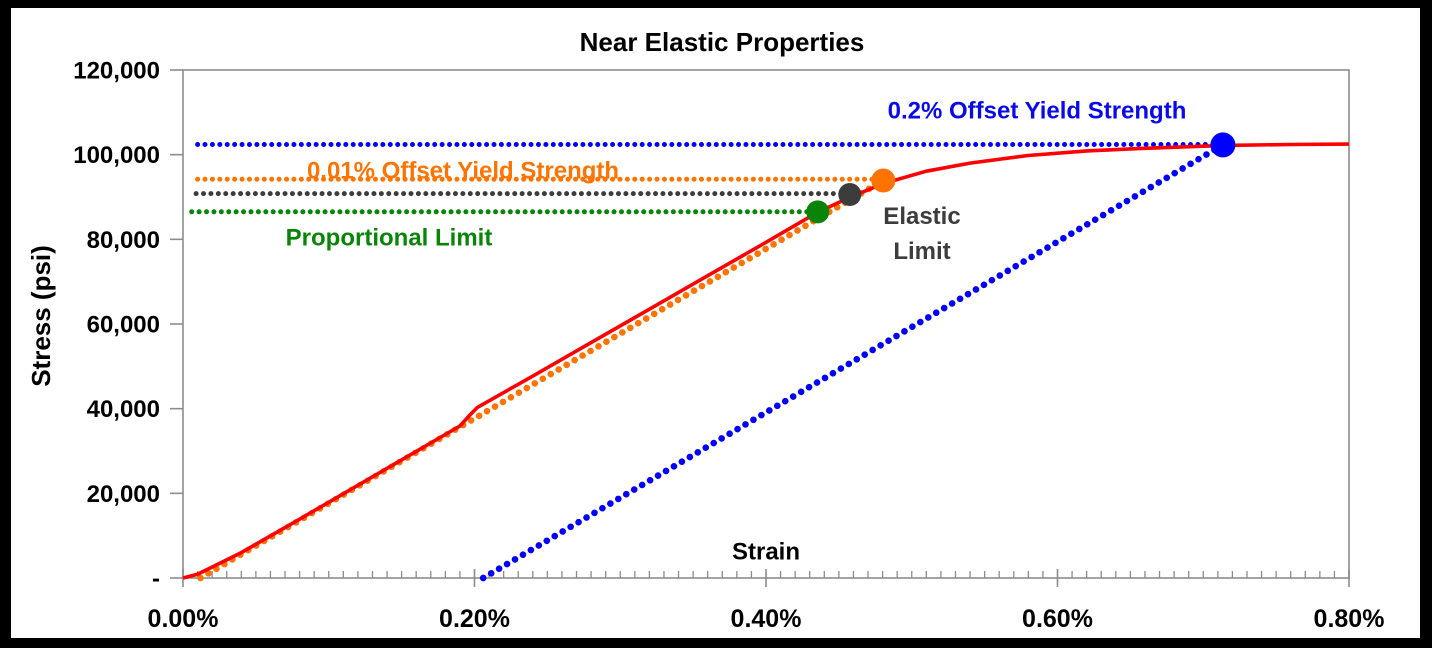 The width and height of the screenshot is (1432, 648). Describe the element at coordinates (116, 71) in the screenshot. I see `y-tick-label: 120,000` at that location.